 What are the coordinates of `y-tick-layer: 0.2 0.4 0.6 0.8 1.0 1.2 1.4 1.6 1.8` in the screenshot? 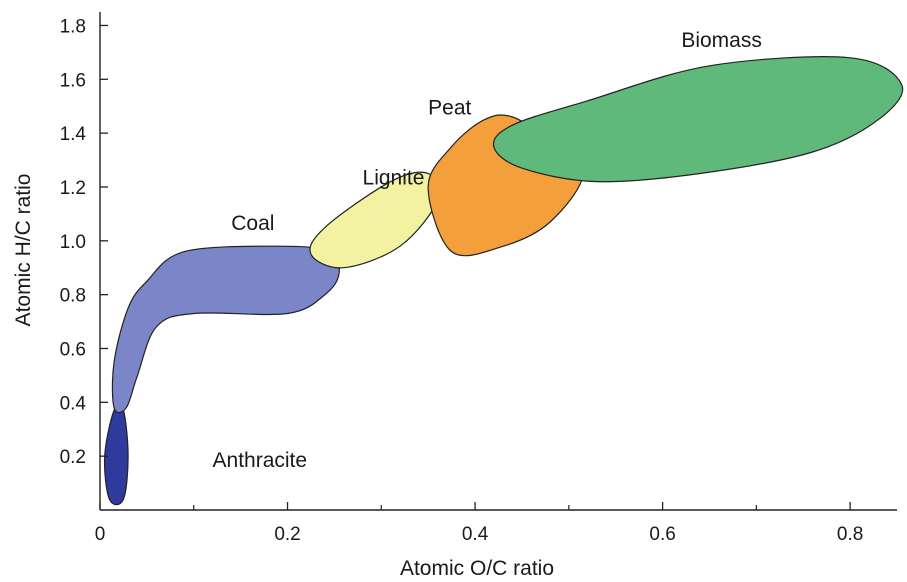 It's located at (84, 242).